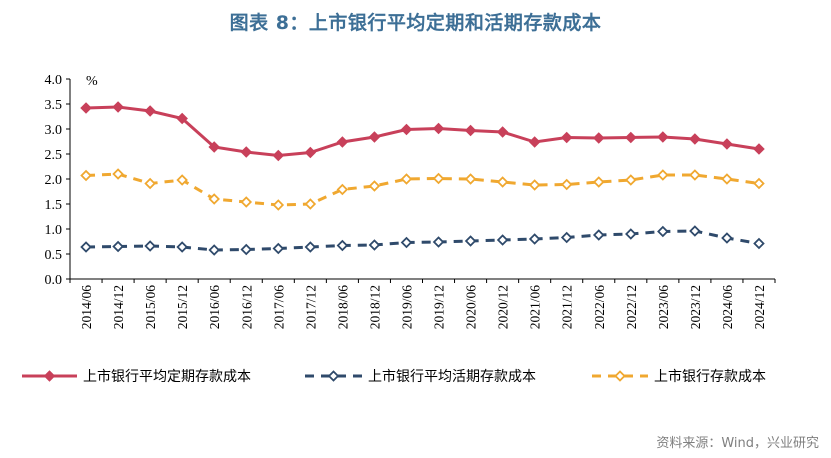 This screenshot has height=458, width=831. I want to click on x-tick-label: 2023/12, so click(695, 307).